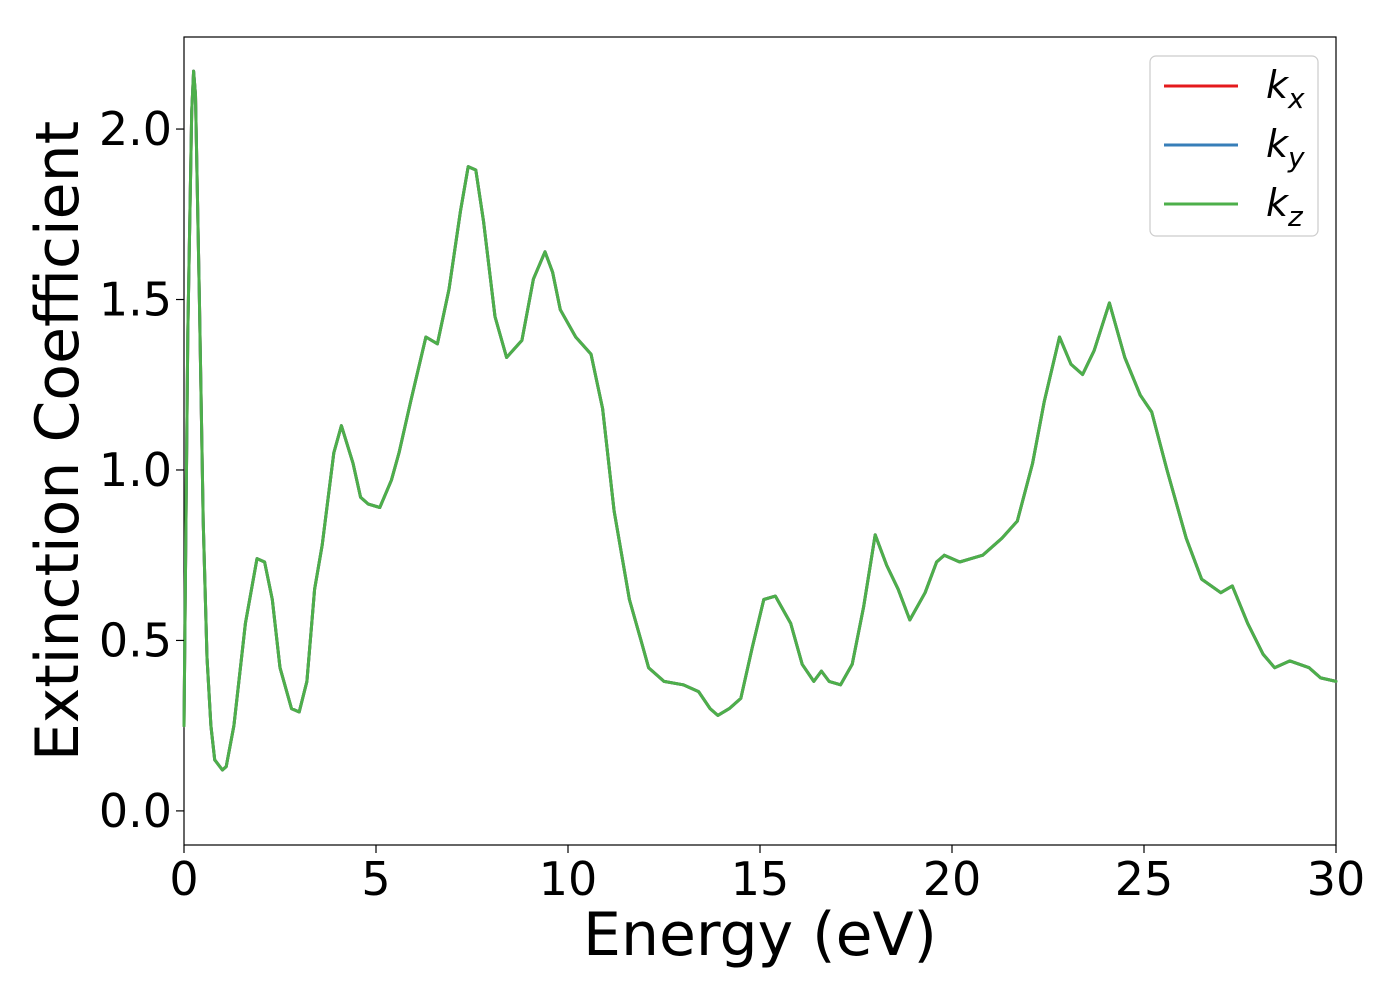  I want to click on y-tick-label: 0.0, so click(135, 811).